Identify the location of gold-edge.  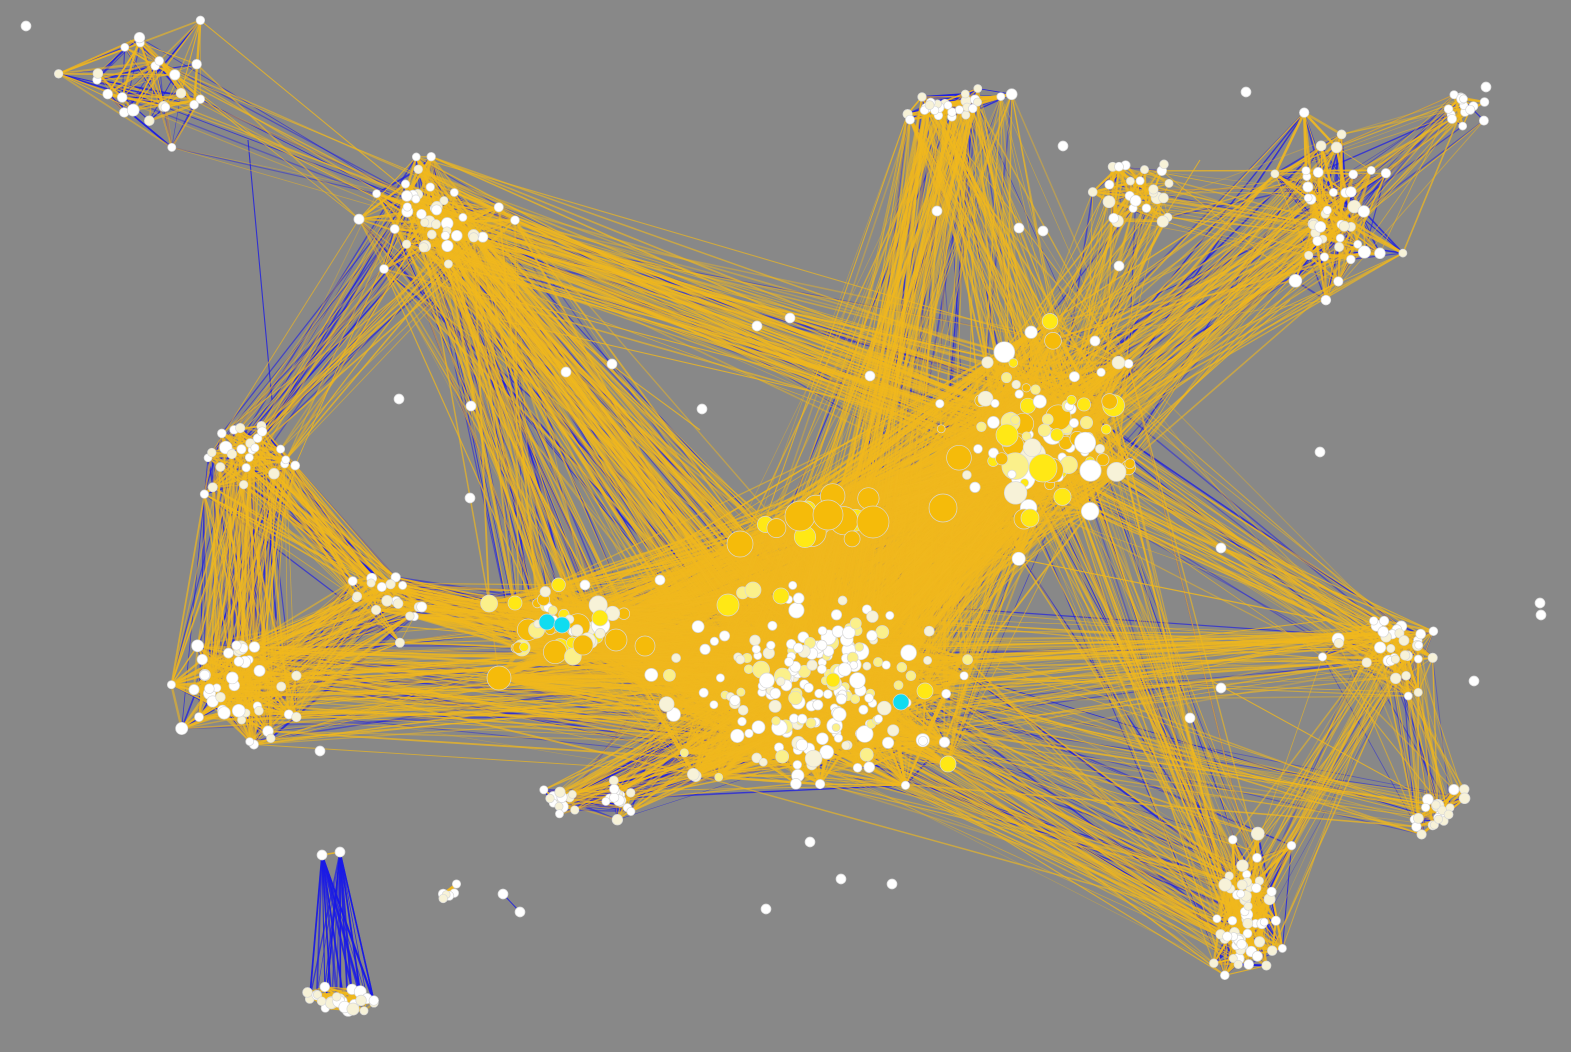
(116, 74).